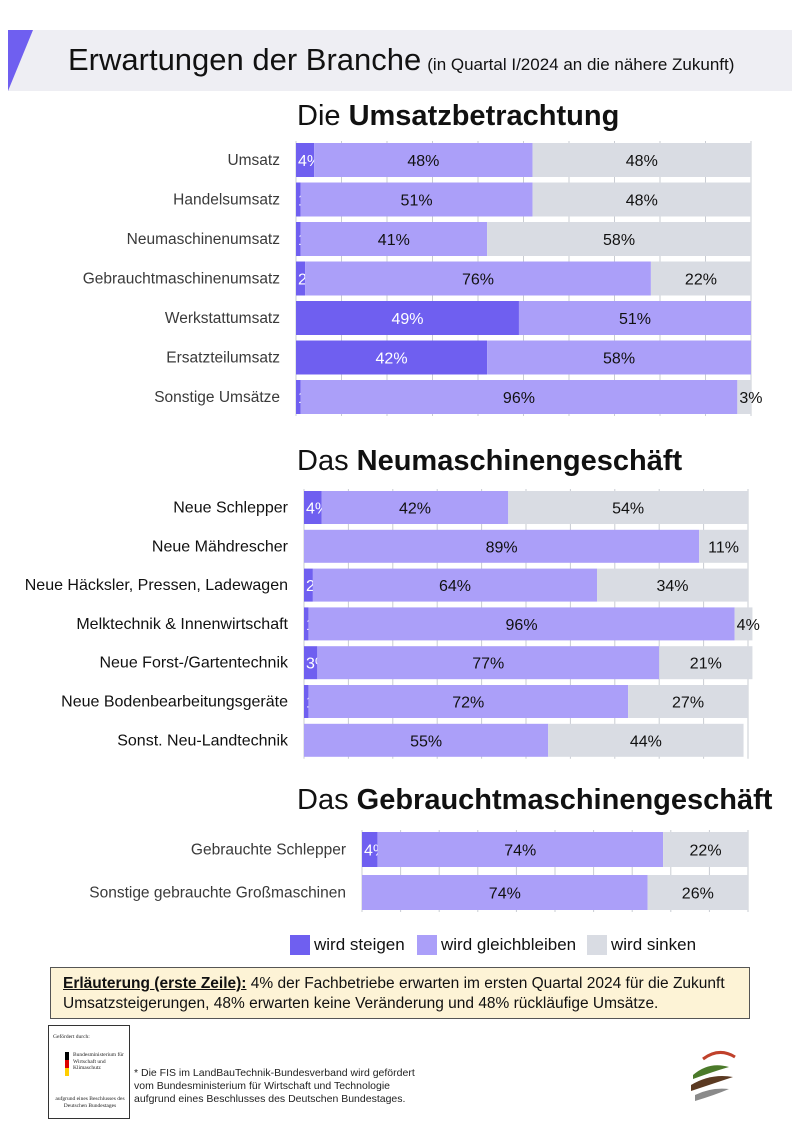  I want to click on category-label: Gebrauchte Schlepper, so click(268, 850).